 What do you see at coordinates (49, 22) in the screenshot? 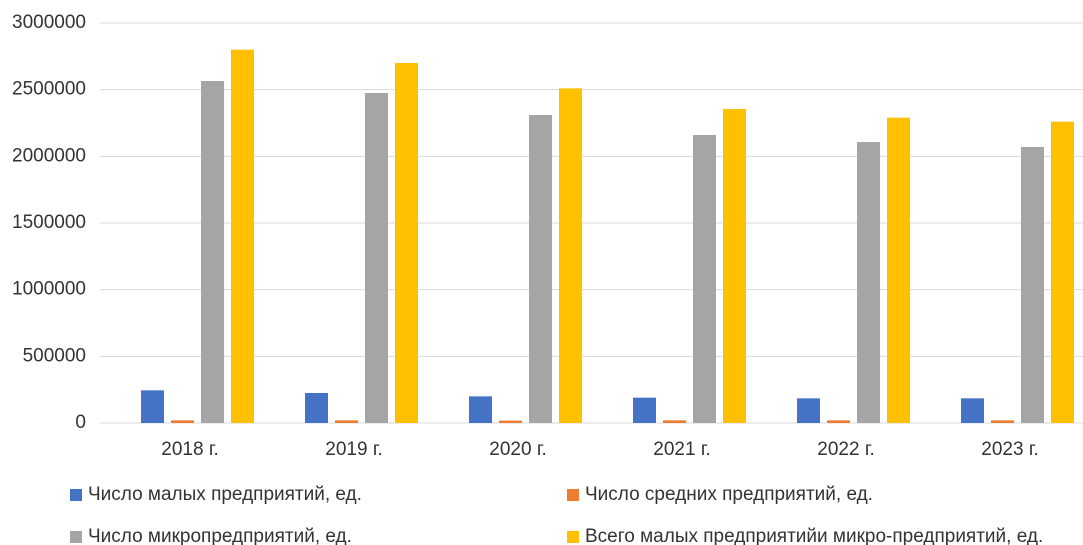
I see `y-tick-label: 3000000` at bounding box center [49, 22].